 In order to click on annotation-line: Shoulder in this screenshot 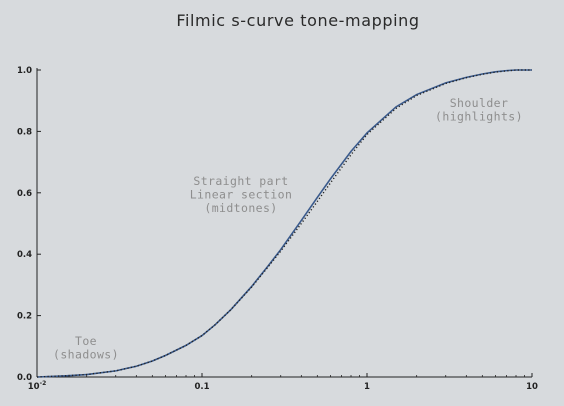, I will do `click(479, 103)`.